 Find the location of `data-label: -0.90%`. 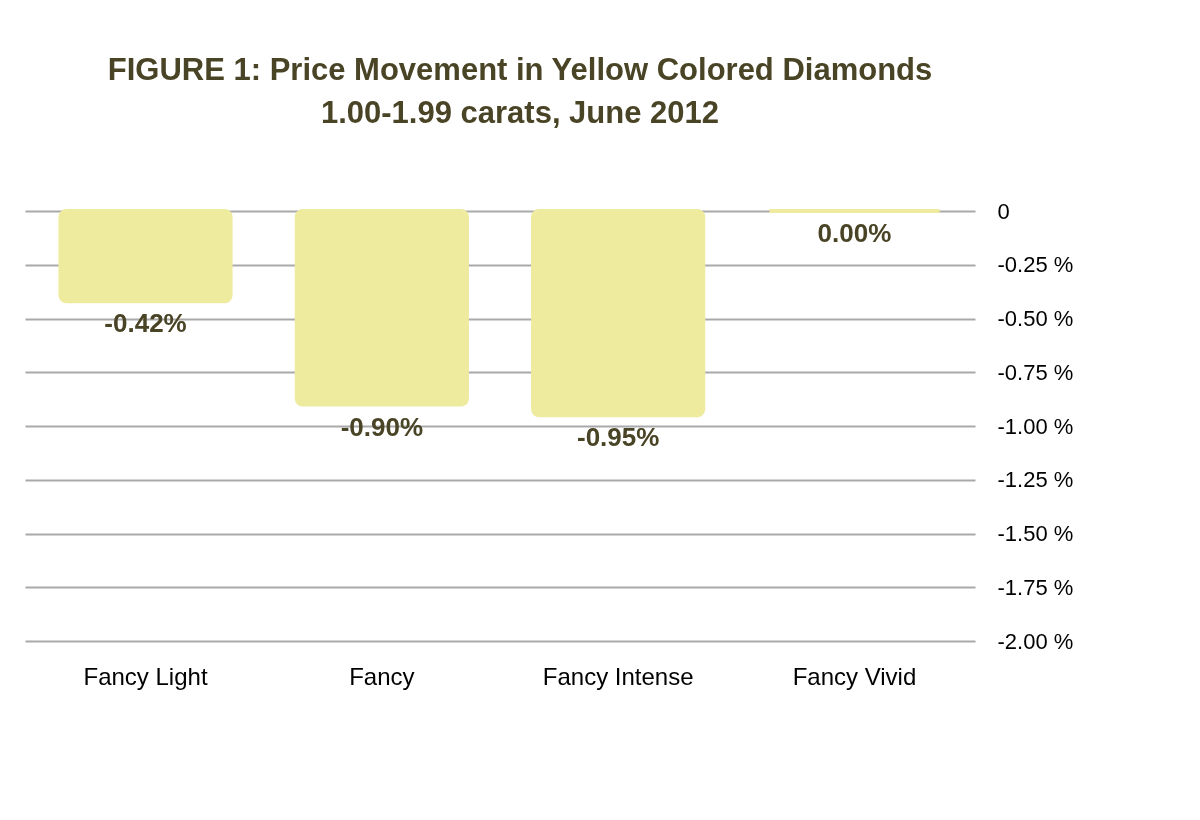

data-label: -0.90% is located at coordinates (382, 426).